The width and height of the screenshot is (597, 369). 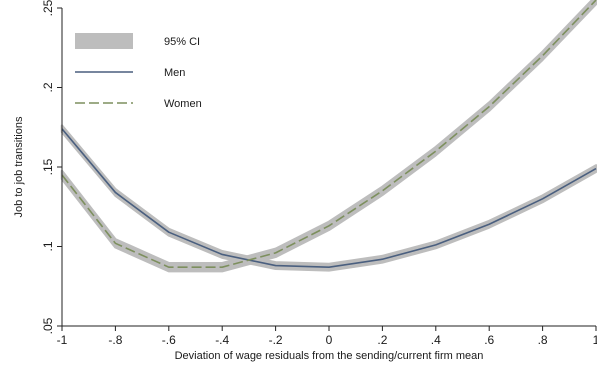 What do you see at coordinates (436, 340) in the screenshot?
I see `x-tick-label: .4` at bounding box center [436, 340].